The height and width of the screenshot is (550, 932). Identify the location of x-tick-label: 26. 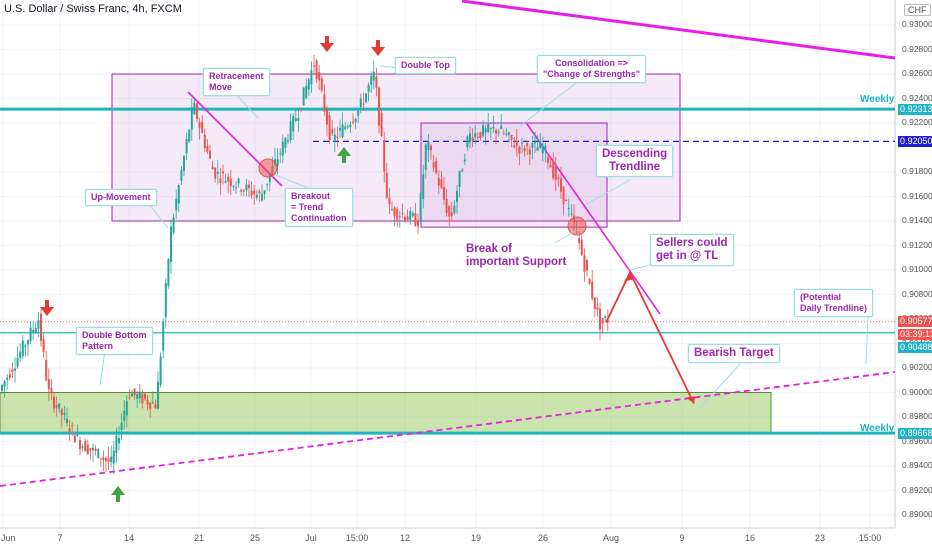
(543, 538).